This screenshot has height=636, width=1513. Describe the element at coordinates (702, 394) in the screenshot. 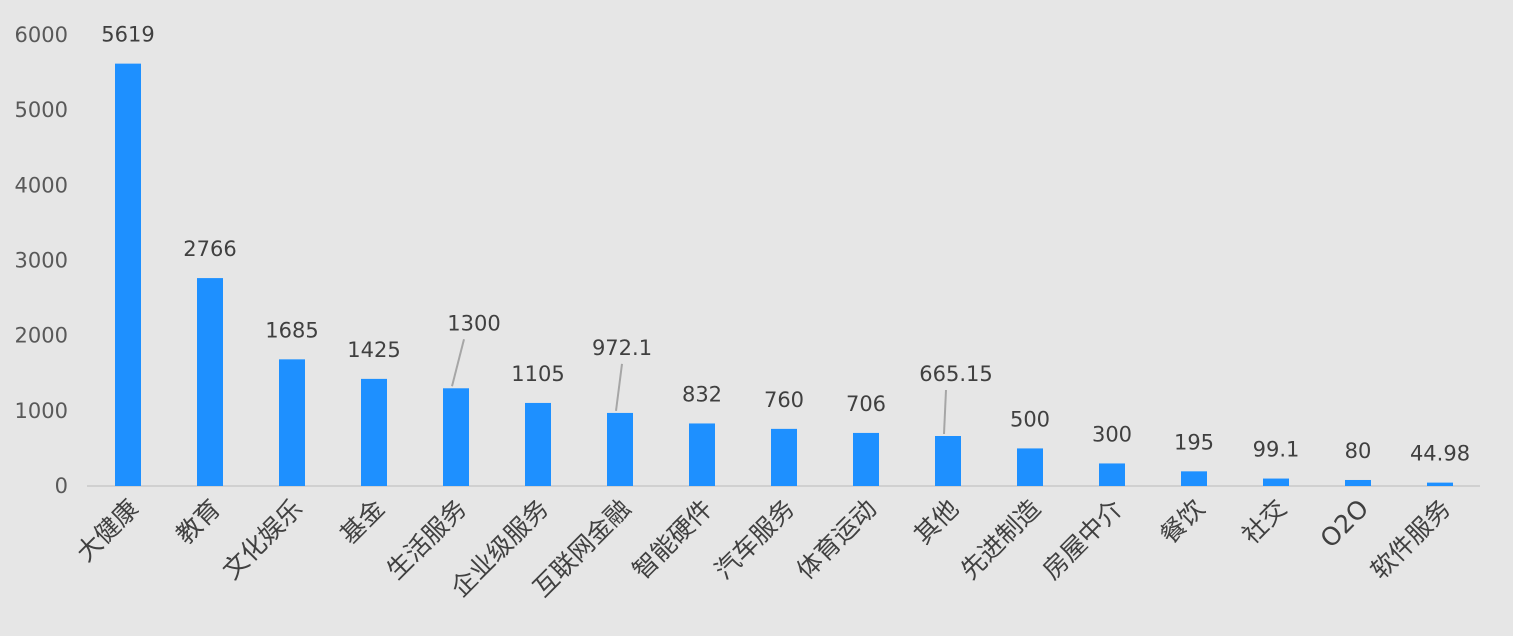

I see `data-label: 832` at that location.